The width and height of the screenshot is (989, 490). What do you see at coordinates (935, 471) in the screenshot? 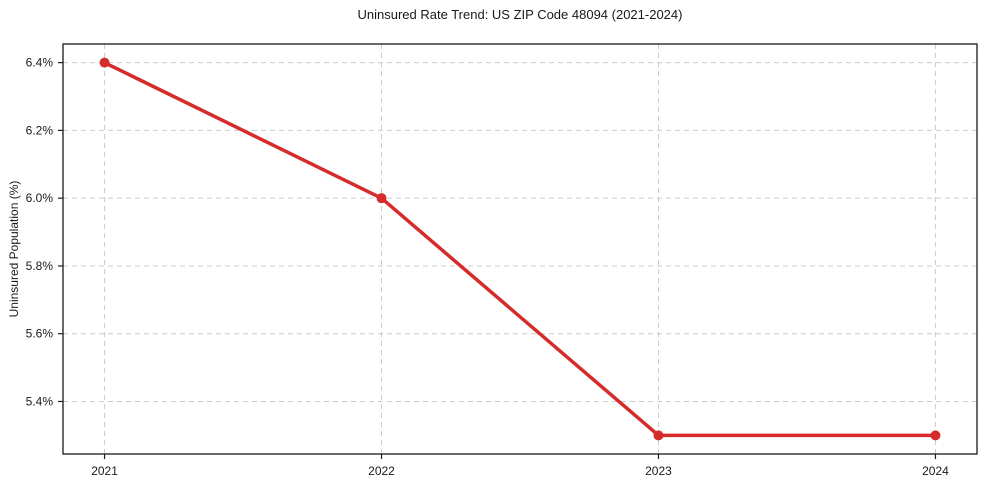
I see `x-tick-label: 2024` at bounding box center [935, 471].